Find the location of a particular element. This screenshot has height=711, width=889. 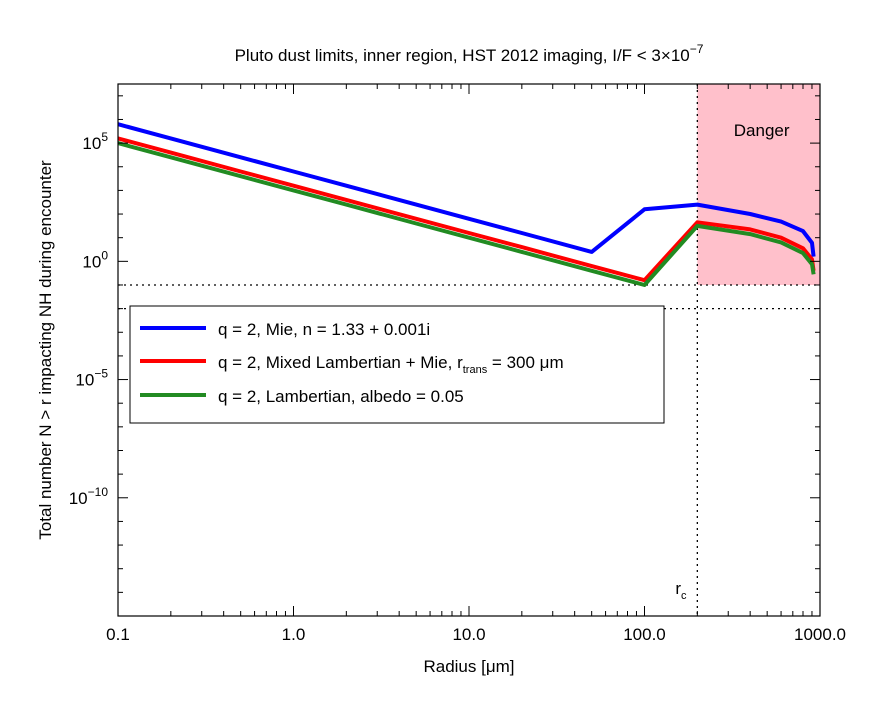

y-tick-label: 10⁻⁵ is located at coordinates (91, 378).